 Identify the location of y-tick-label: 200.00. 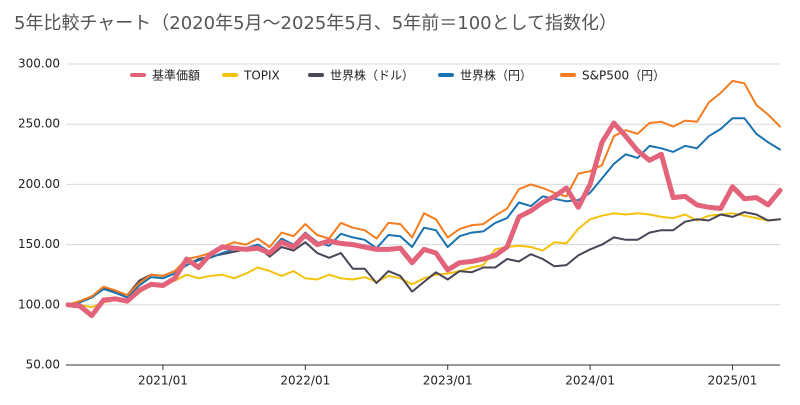
(39, 184).